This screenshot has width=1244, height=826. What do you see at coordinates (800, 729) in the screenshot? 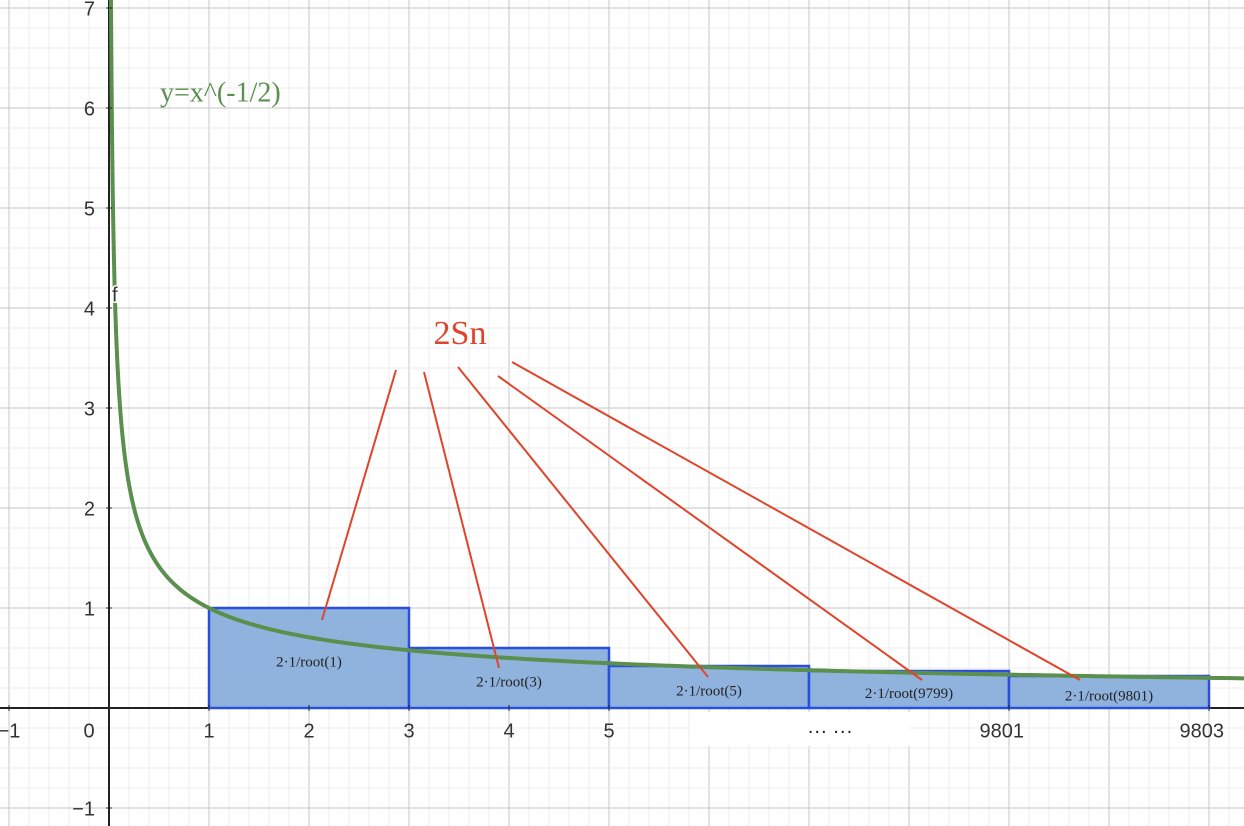
I see `label-mask` at bounding box center [800, 729].